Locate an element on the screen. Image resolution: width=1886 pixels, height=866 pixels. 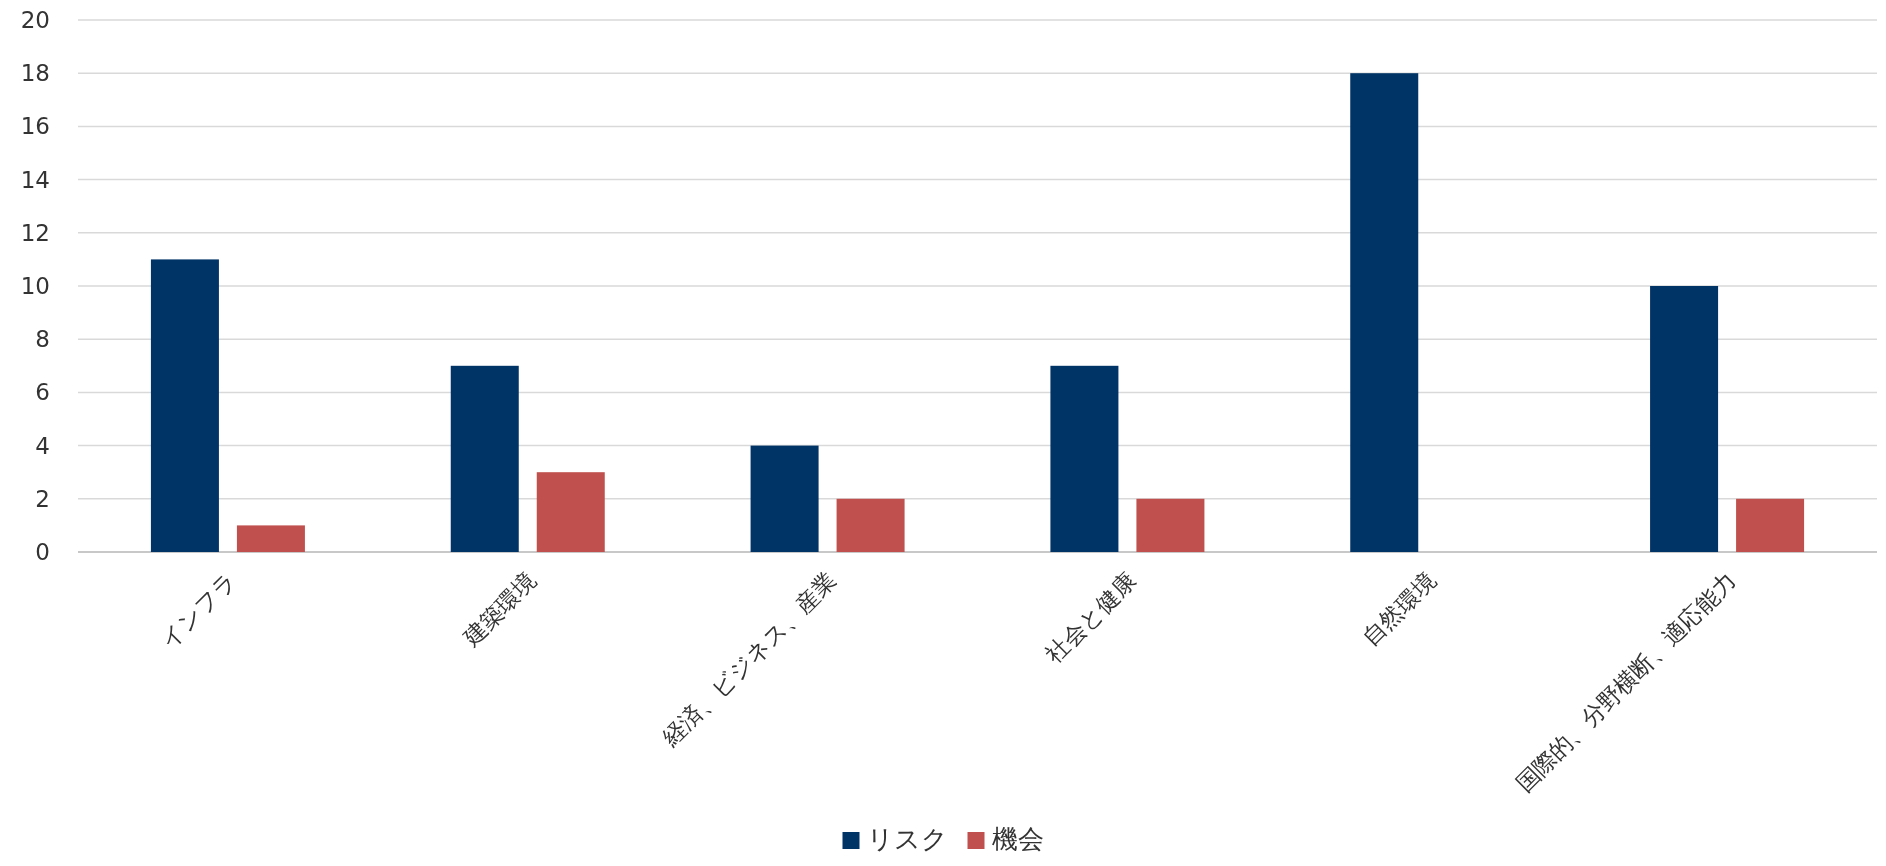
y-tick-label: 8 is located at coordinates (42, 339).